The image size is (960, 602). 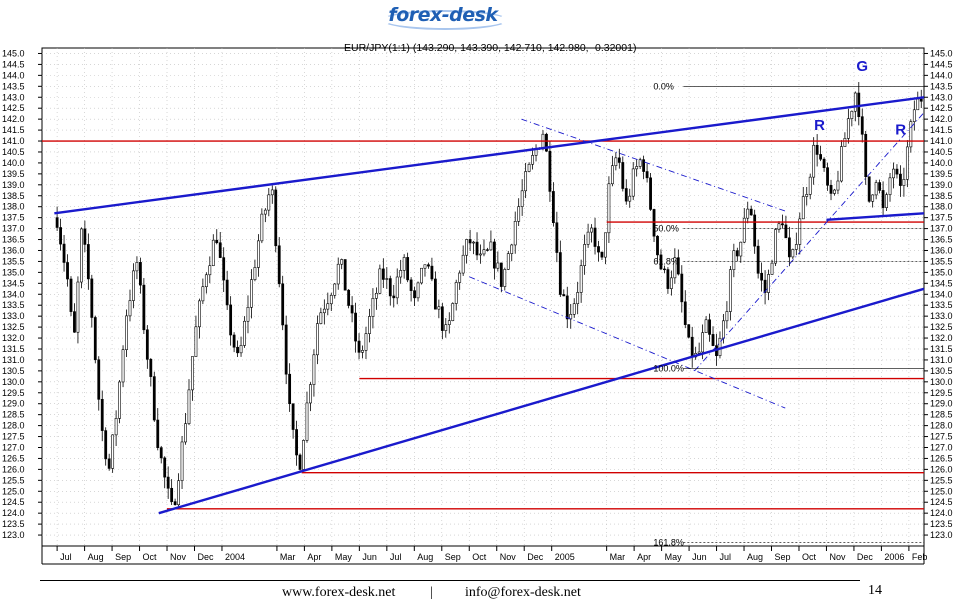 I want to click on left-tick-label: 124.0, so click(x=13, y=513).